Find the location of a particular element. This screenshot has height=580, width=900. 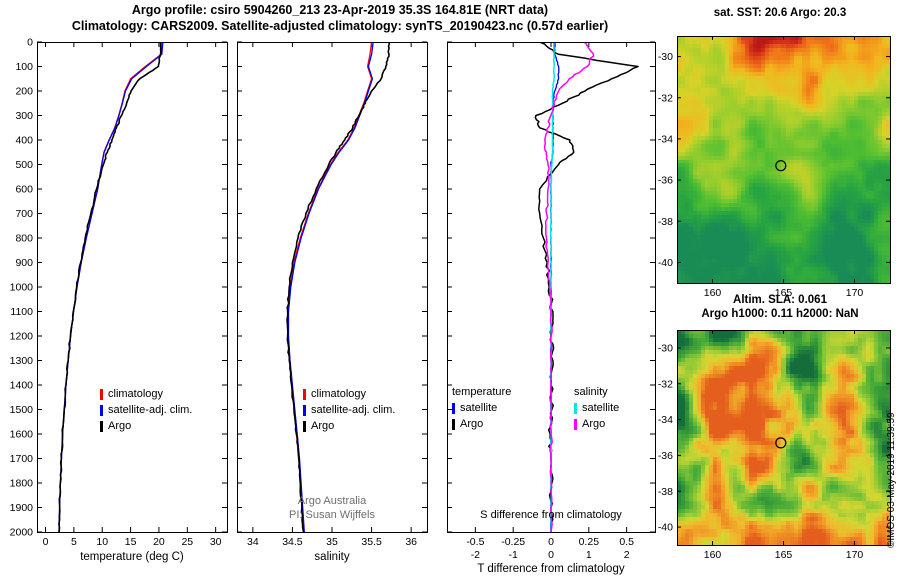

tick-label: -2 is located at coordinates (475, 555).